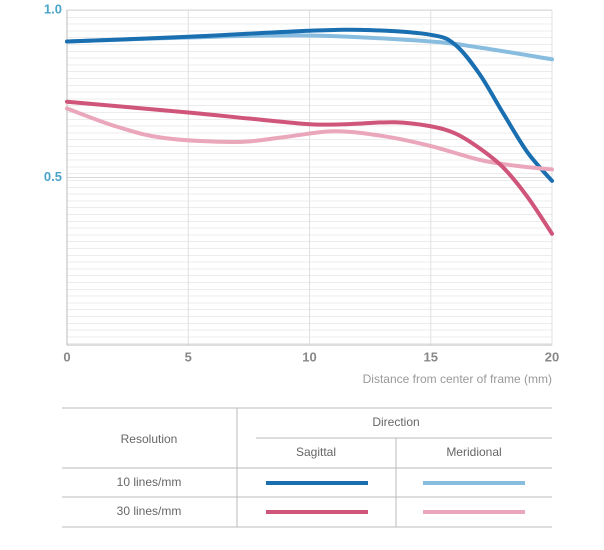 This screenshot has width=604, height=550. Describe the element at coordinates (431, 356) in the screenshot. I see `x-tick-label: 15` at that location.